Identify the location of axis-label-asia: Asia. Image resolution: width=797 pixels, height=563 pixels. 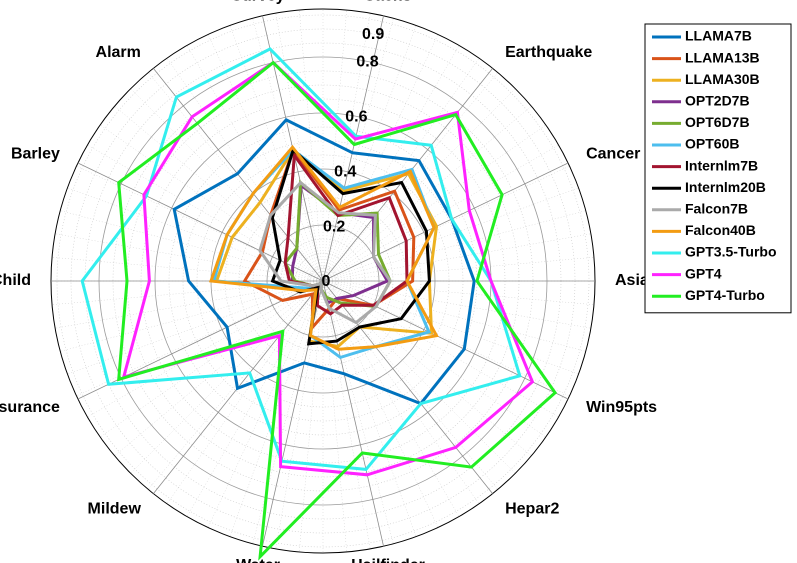
(632, 280).